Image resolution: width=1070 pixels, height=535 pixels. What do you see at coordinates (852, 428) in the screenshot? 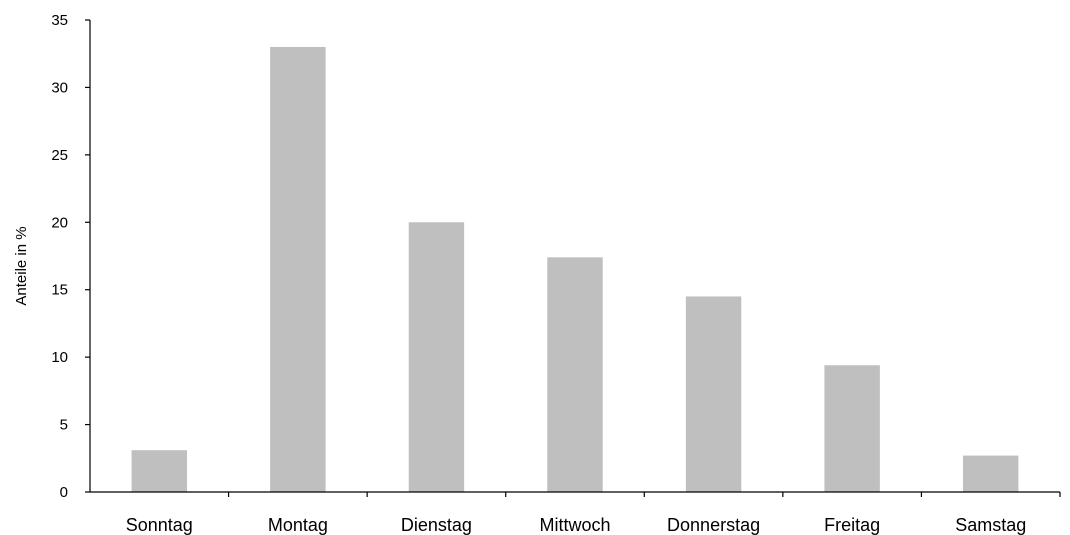
I see `bar-freitag` at bounding box center [852, 428].